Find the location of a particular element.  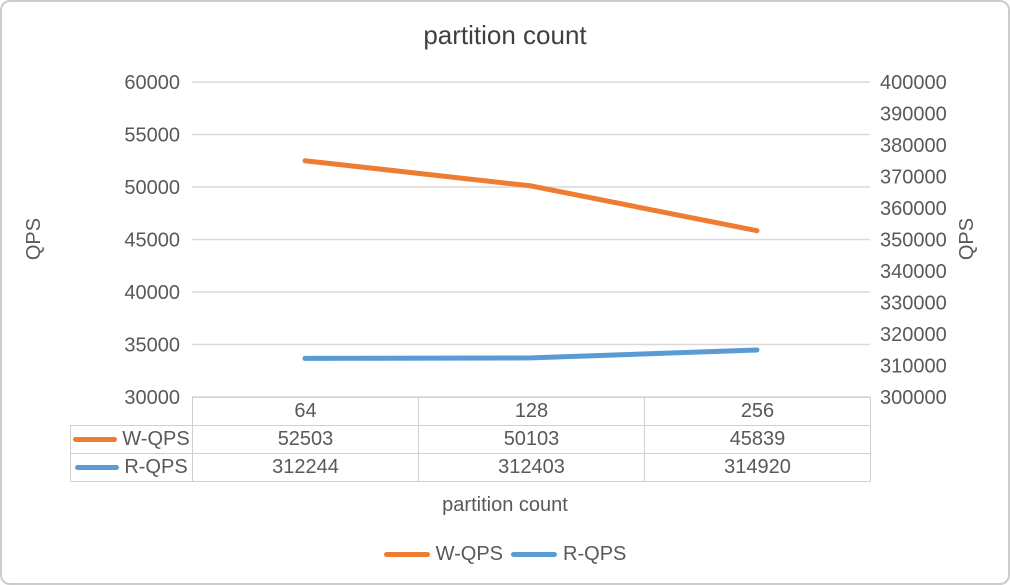

x-axis-title: partition count is located at coordinates (505, 505).